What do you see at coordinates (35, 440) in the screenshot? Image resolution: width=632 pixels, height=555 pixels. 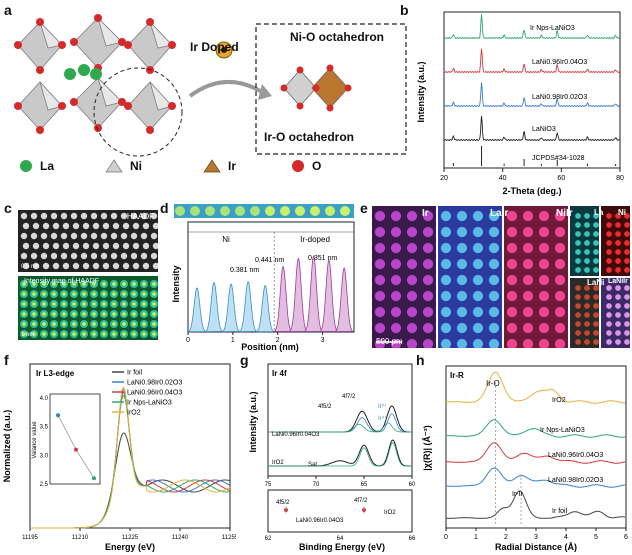 I see `inset-ylabel: Valance value` at bounding box center [35, 440].